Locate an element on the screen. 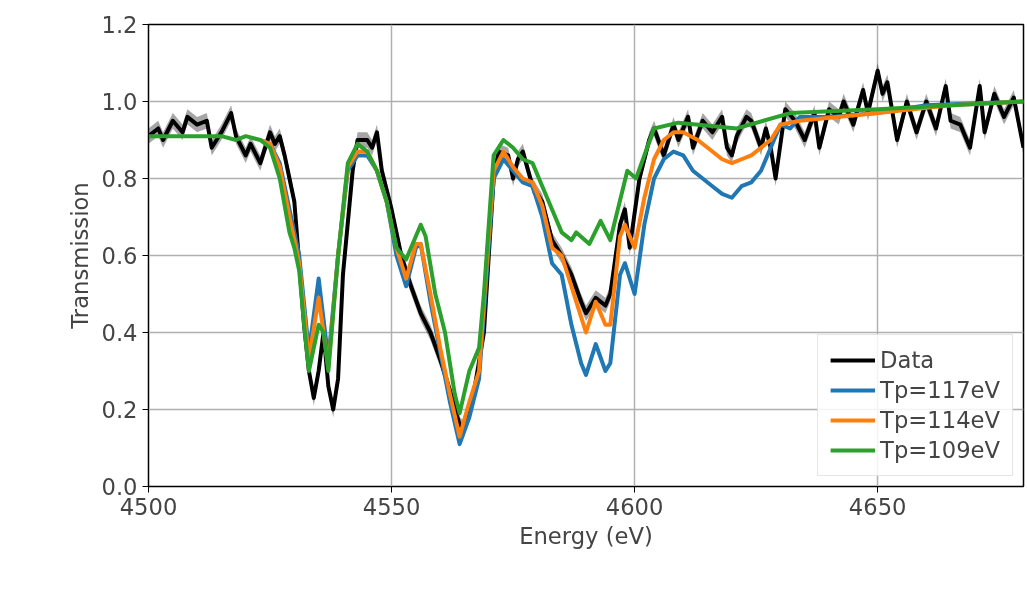 This screenshot has height=592, width=1027. x-axis-title: Energy (eV) is located at coordinates (586, 535).